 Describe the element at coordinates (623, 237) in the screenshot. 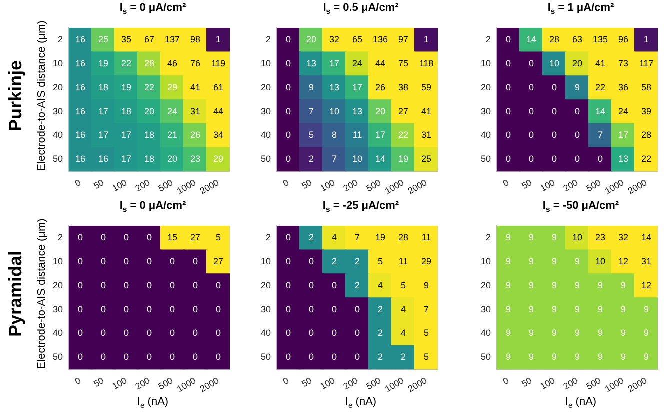

I see `data-label: 32` at that location.